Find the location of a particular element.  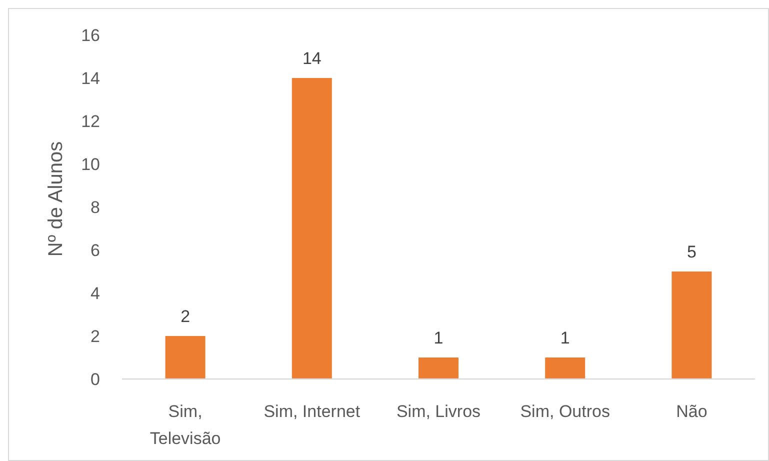

y-tick-label: 12 is located at coordinates (90, 121).